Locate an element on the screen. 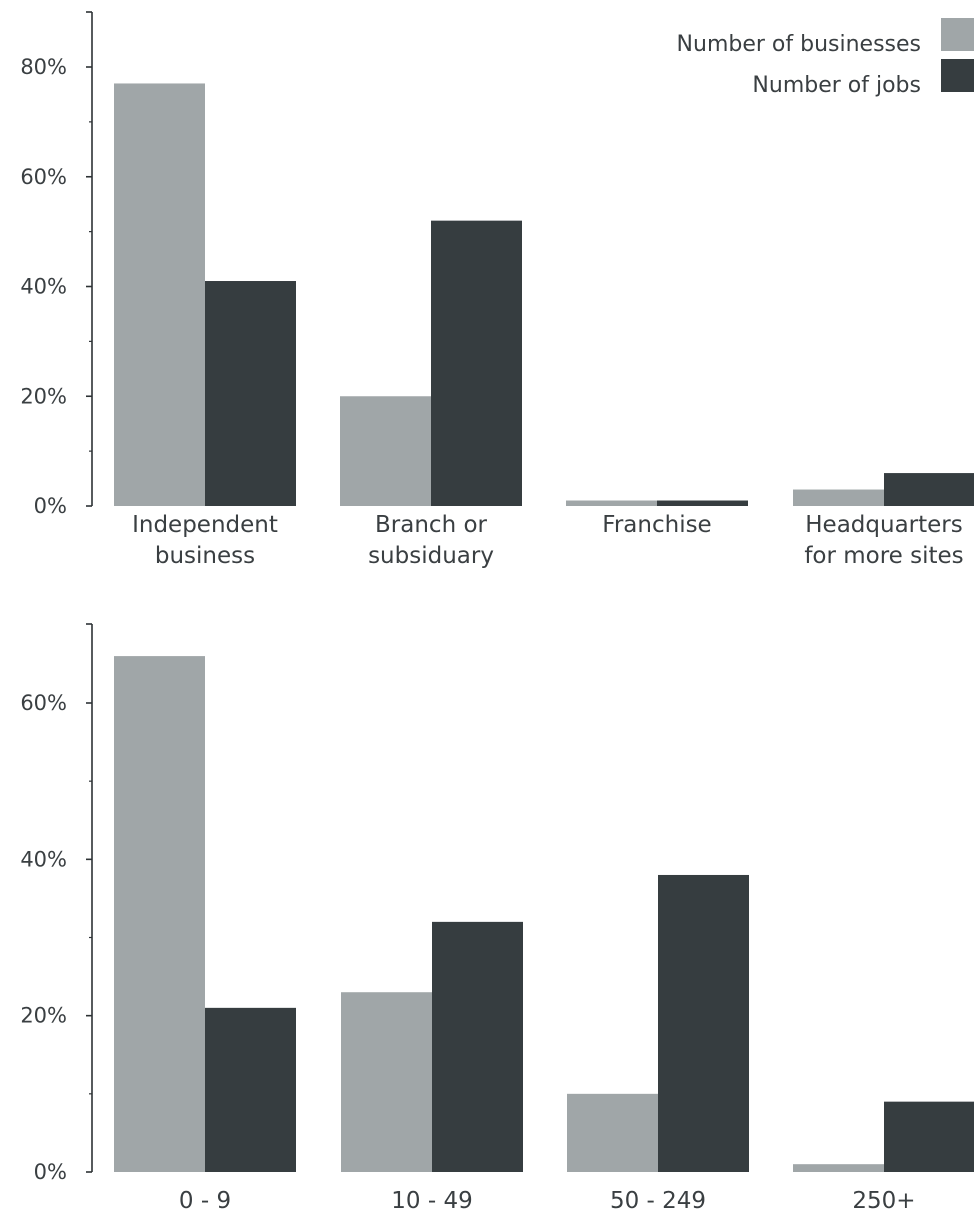 The height and width of the screenshot is (1218, 974). bottom-y-tick-label: 40% is located at coordinates (43, 859).